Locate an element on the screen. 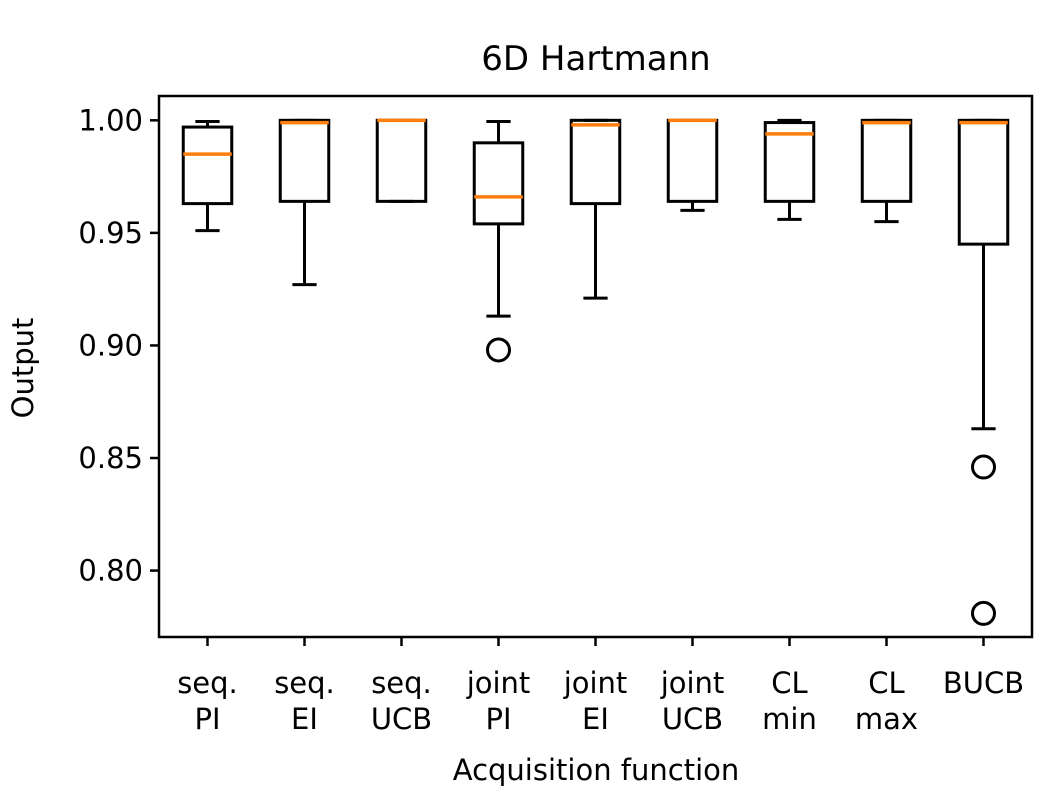 Image resolution: width=1062 pixels, height=797 pixels. x-tick-label: BUCB is located at coordinates (983, 683).